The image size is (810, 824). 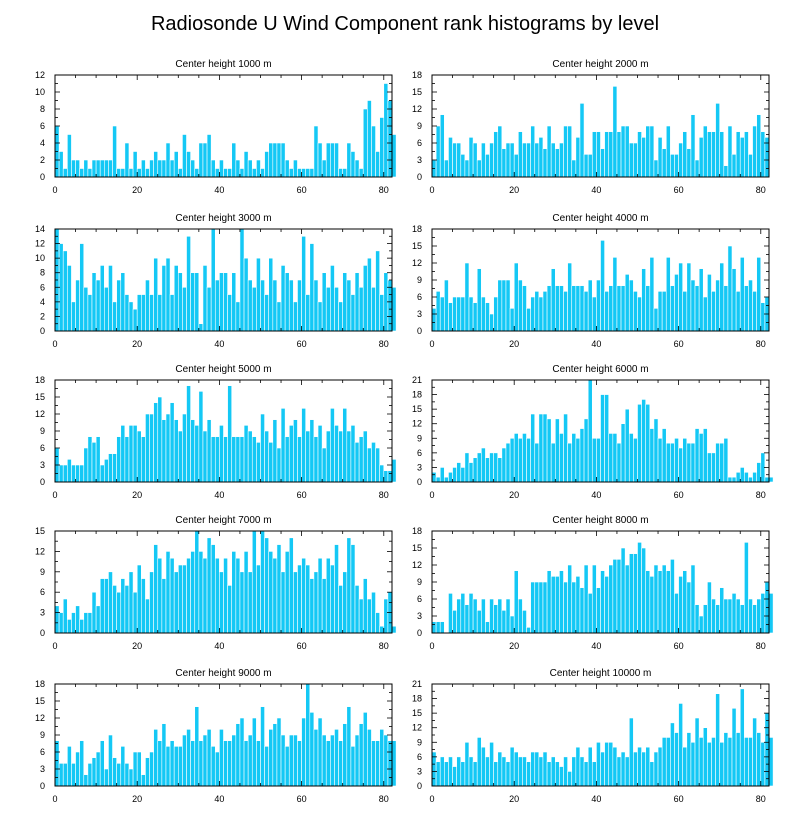 I want to click on y-tick-label: 18, so click(x=40, y=684).